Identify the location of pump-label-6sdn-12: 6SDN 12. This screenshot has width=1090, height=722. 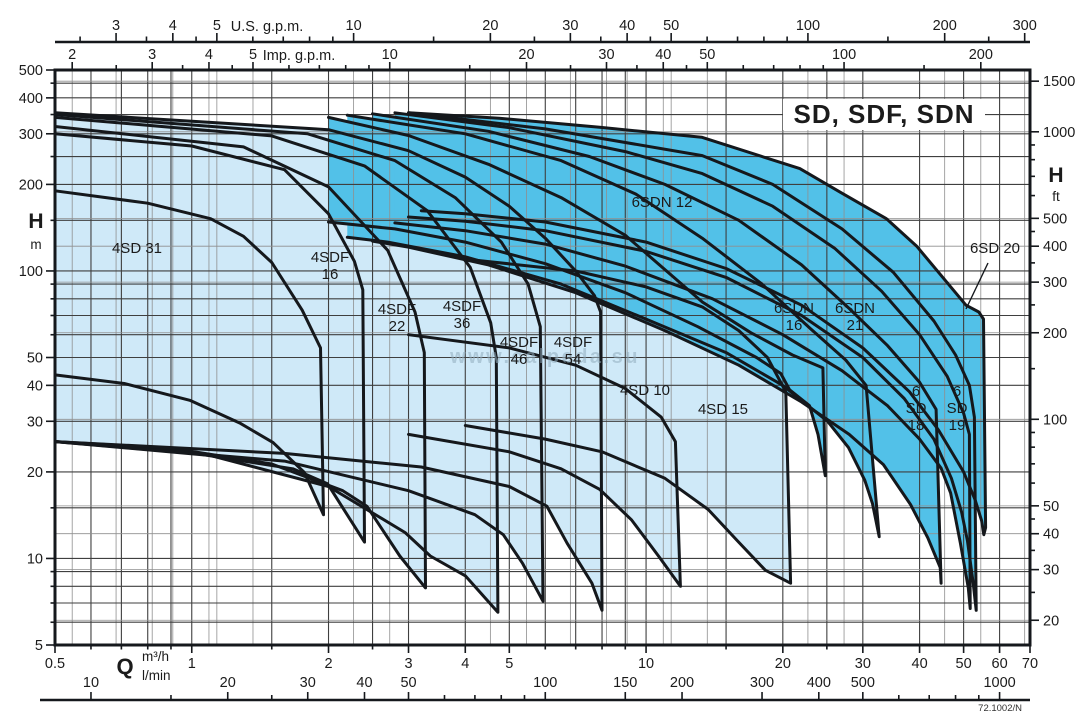
(662, 202).